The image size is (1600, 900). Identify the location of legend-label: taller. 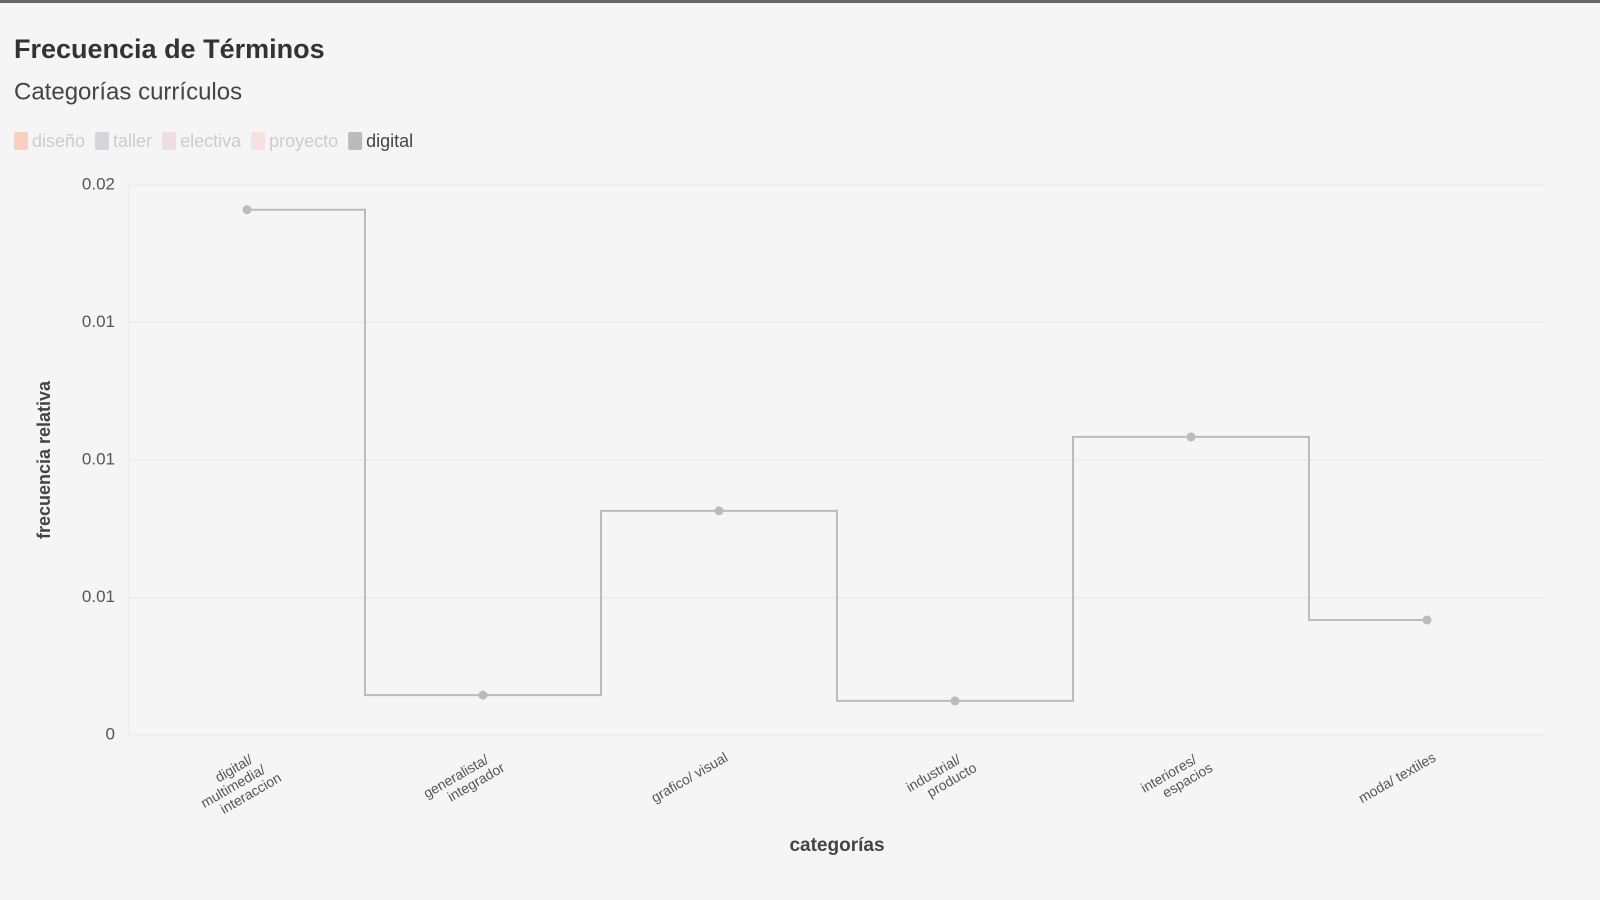
(132, 141).